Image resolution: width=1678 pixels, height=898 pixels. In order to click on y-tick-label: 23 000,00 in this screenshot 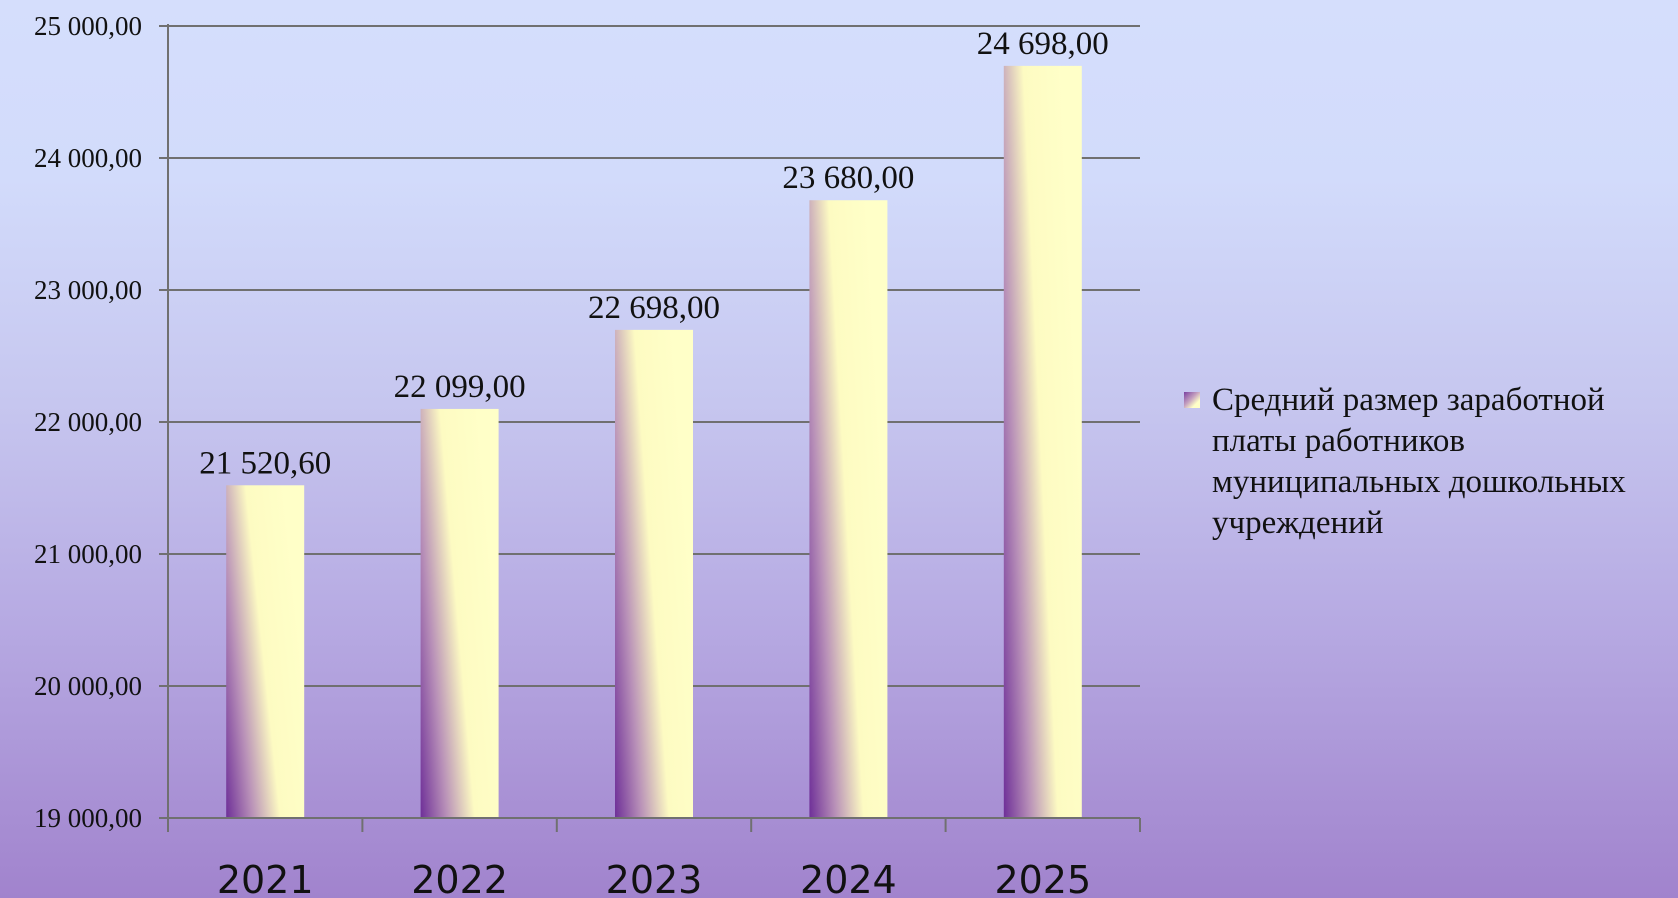, I will do `click(88, 290)`.